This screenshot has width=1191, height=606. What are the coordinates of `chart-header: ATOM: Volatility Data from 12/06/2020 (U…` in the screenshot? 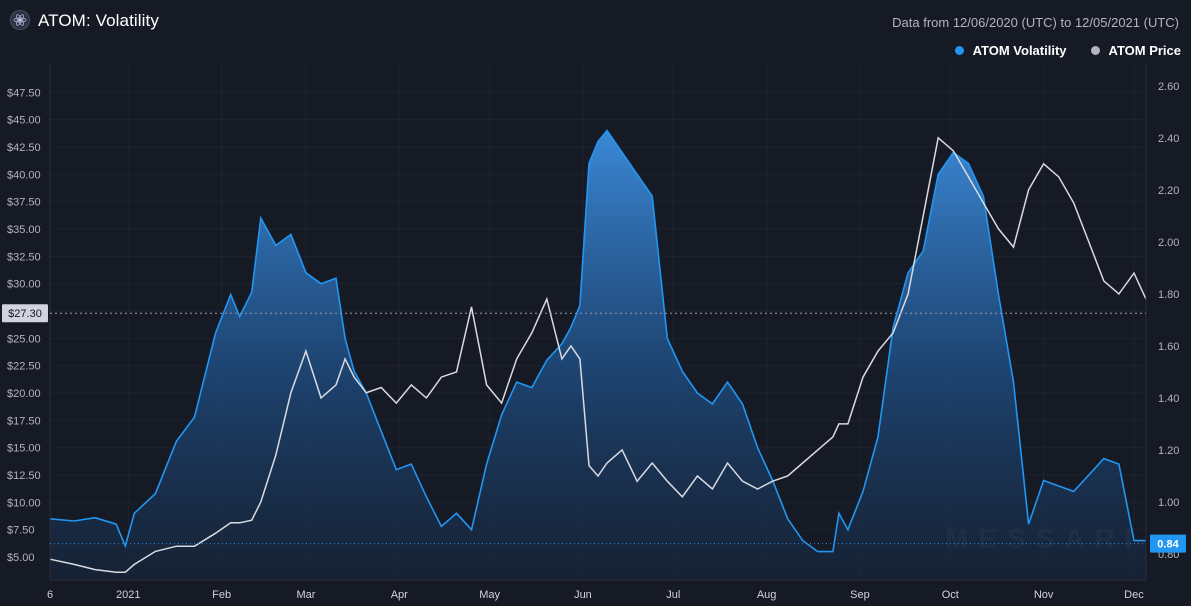 It's located at (595, 35).